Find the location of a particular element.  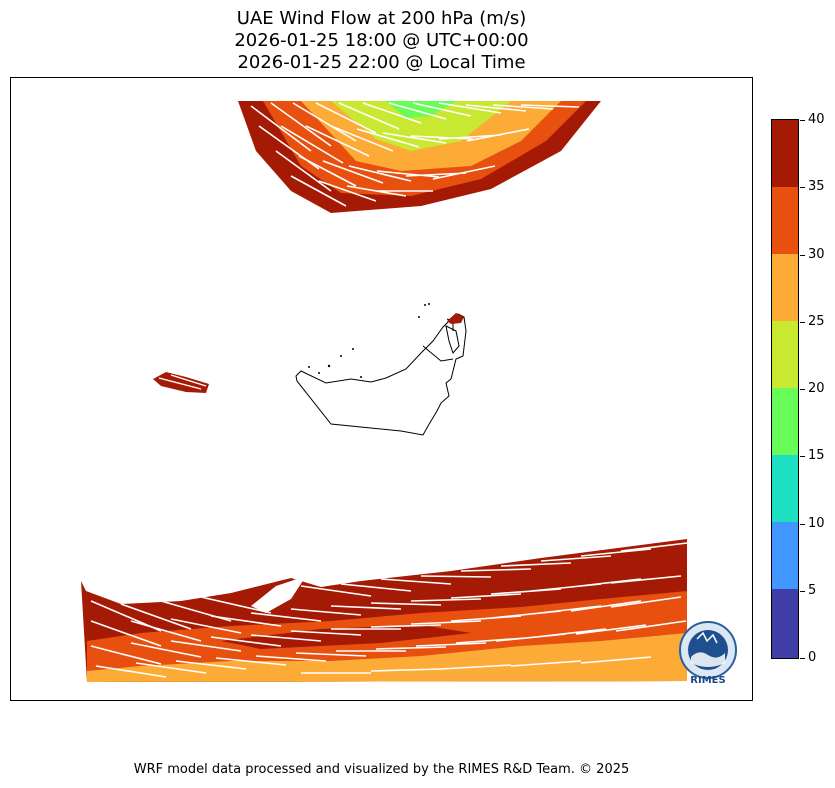

colorbar-label-40: 40 is located at coordinates (816, 119).